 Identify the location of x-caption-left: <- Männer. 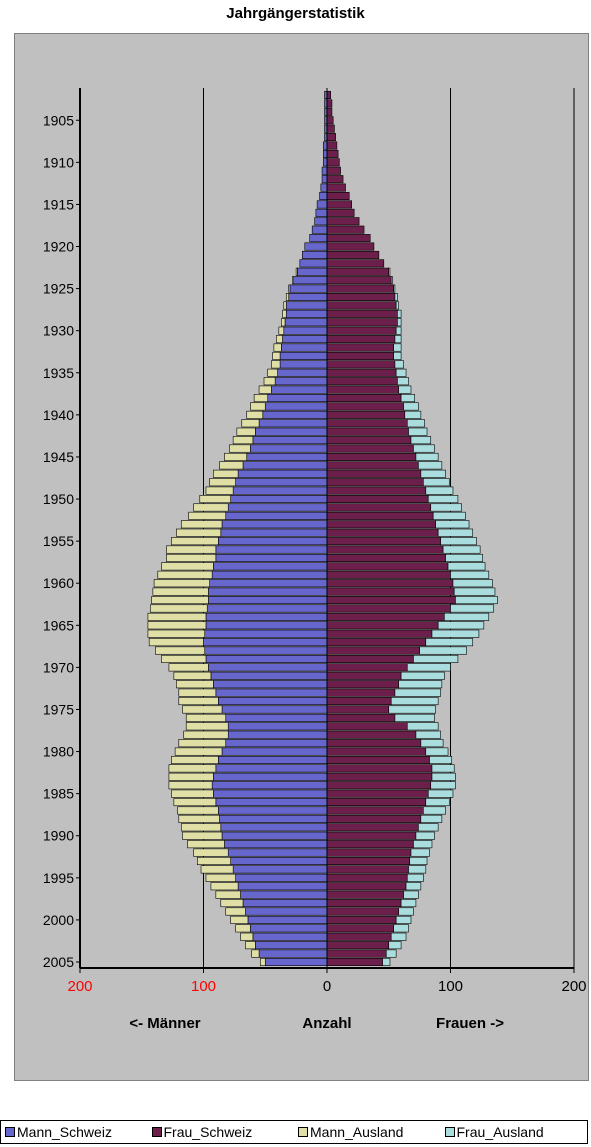
(164, 1023).